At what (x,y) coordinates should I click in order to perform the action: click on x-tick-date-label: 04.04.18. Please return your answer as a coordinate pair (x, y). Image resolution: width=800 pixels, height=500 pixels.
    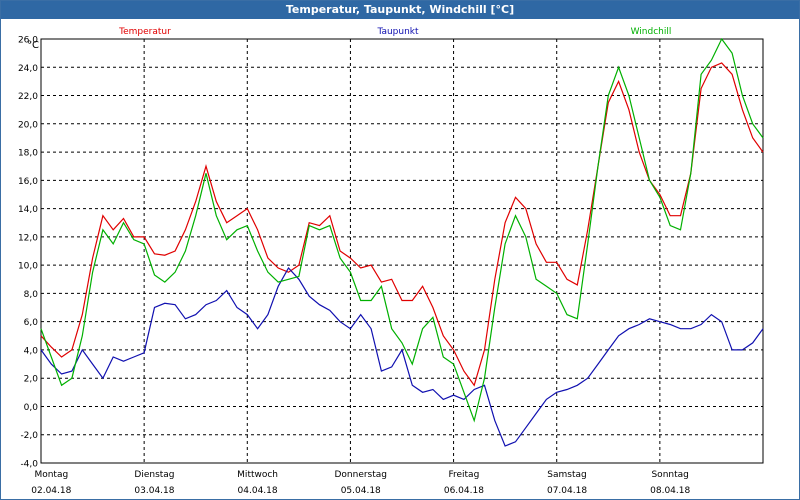
    Looking at the image, I should click on (258, 491).